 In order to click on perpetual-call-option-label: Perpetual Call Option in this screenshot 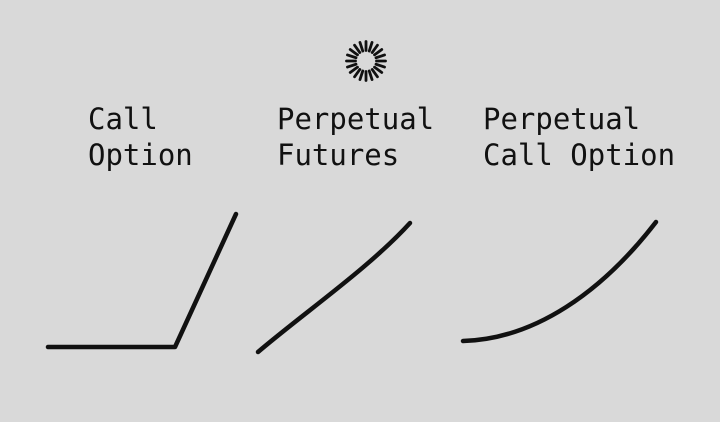, I will do `click(579, 137)`.